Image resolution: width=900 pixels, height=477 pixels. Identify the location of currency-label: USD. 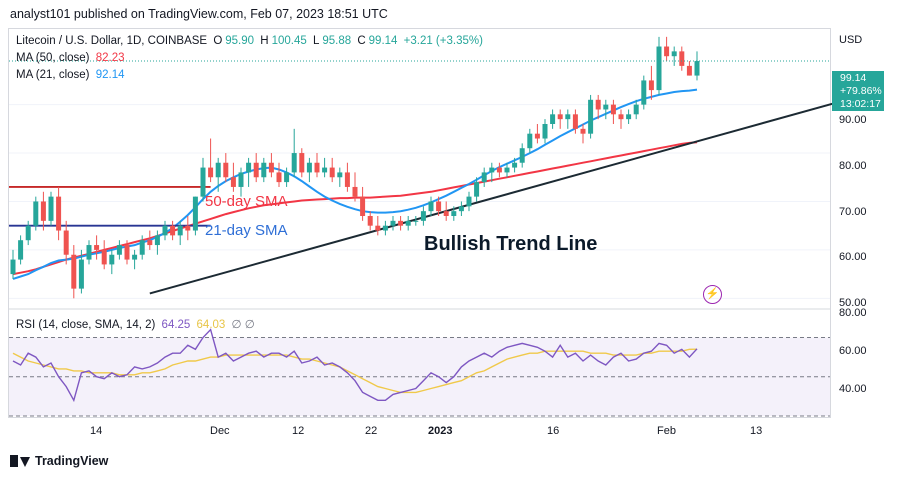
(851, 40).